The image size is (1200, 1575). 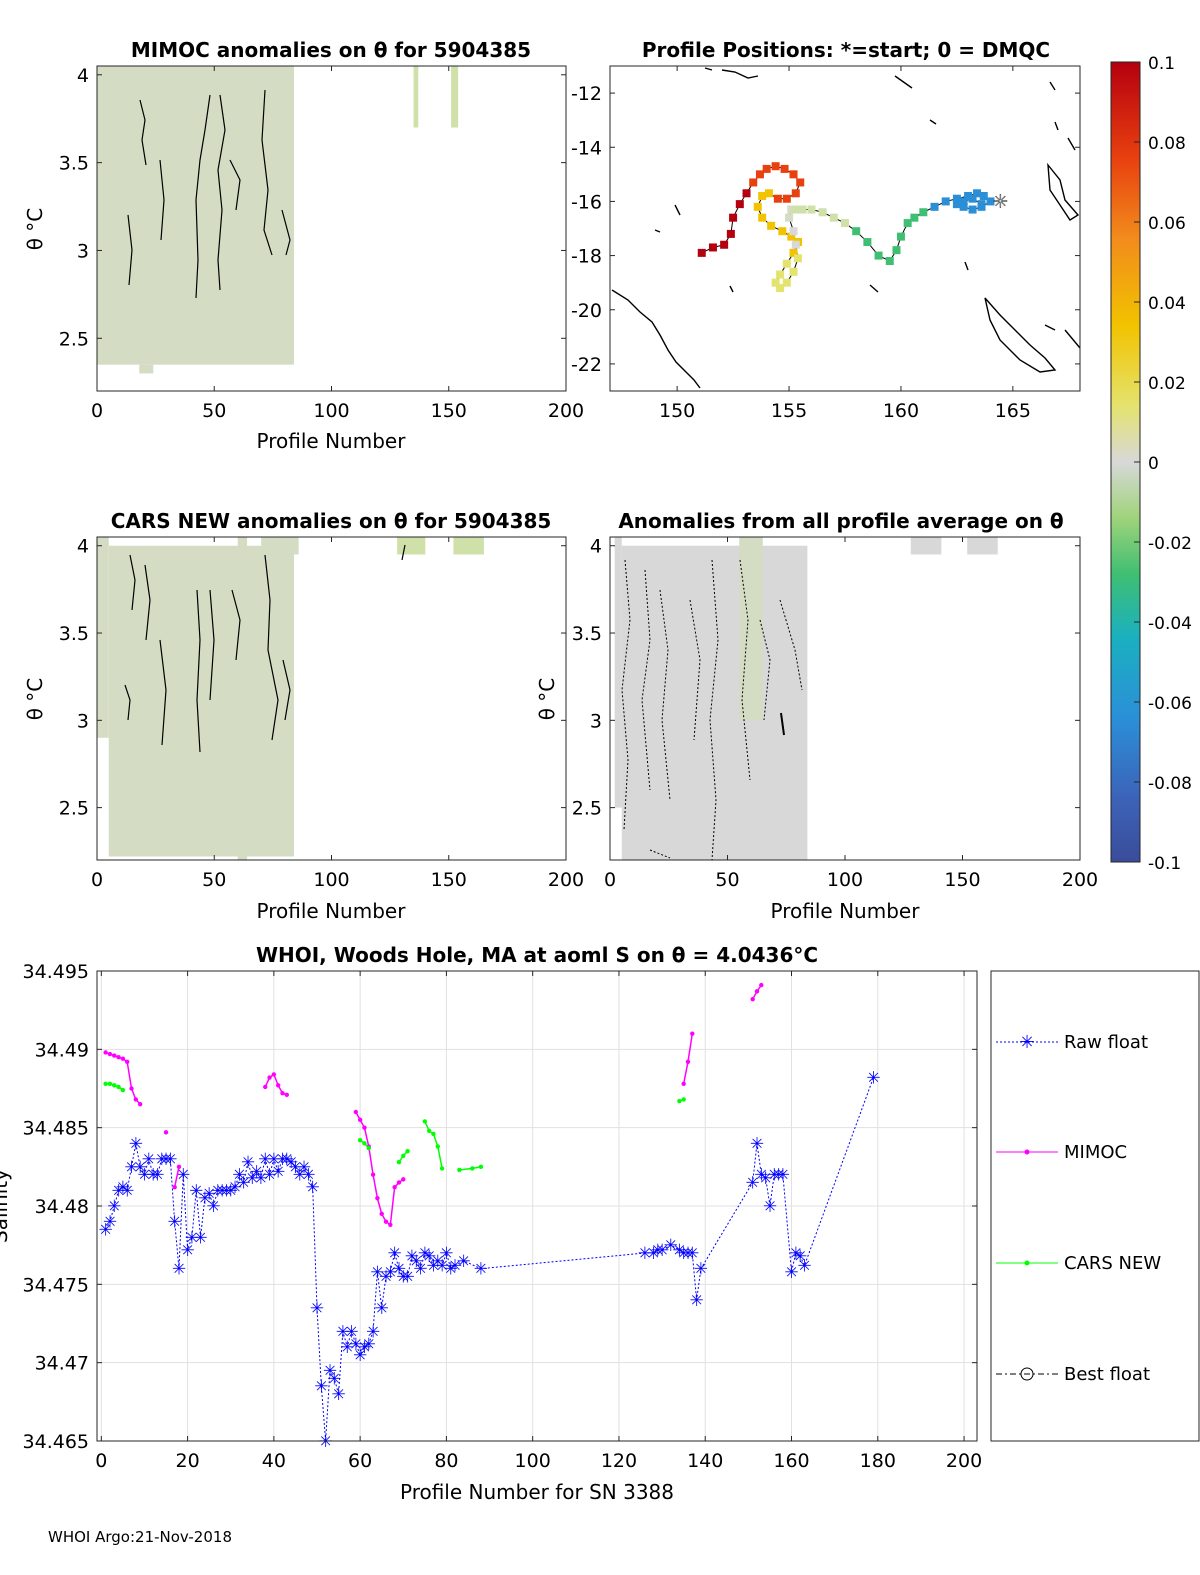 I want to click on x-tick-label: 160, so click(x=901, y=411).